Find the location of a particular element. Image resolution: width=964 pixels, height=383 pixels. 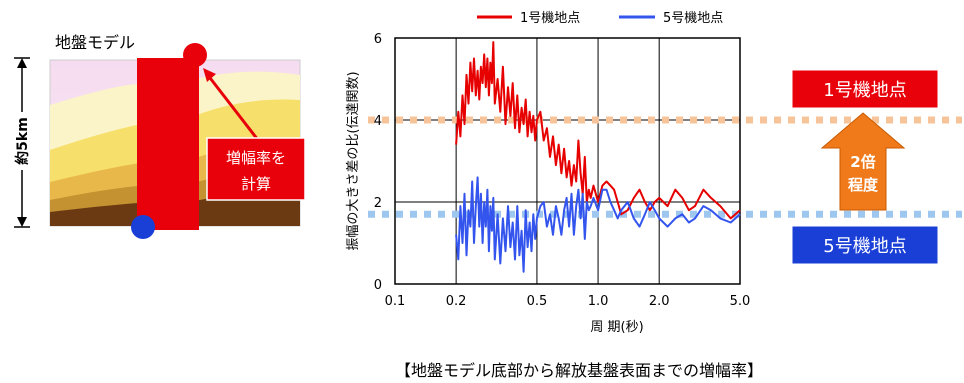

callout-text-line2: 計算 is located at coordinates (256, 184).